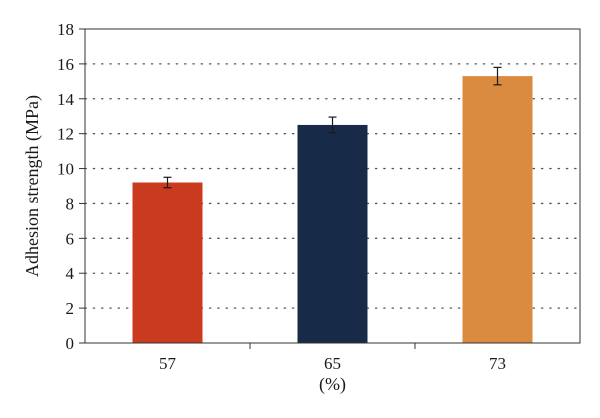 The width and height of the screenshot is (600, 418). Describe the element at coordinates (70, 238) in the screenshot. I see `y-tick-label: 6` at that location.